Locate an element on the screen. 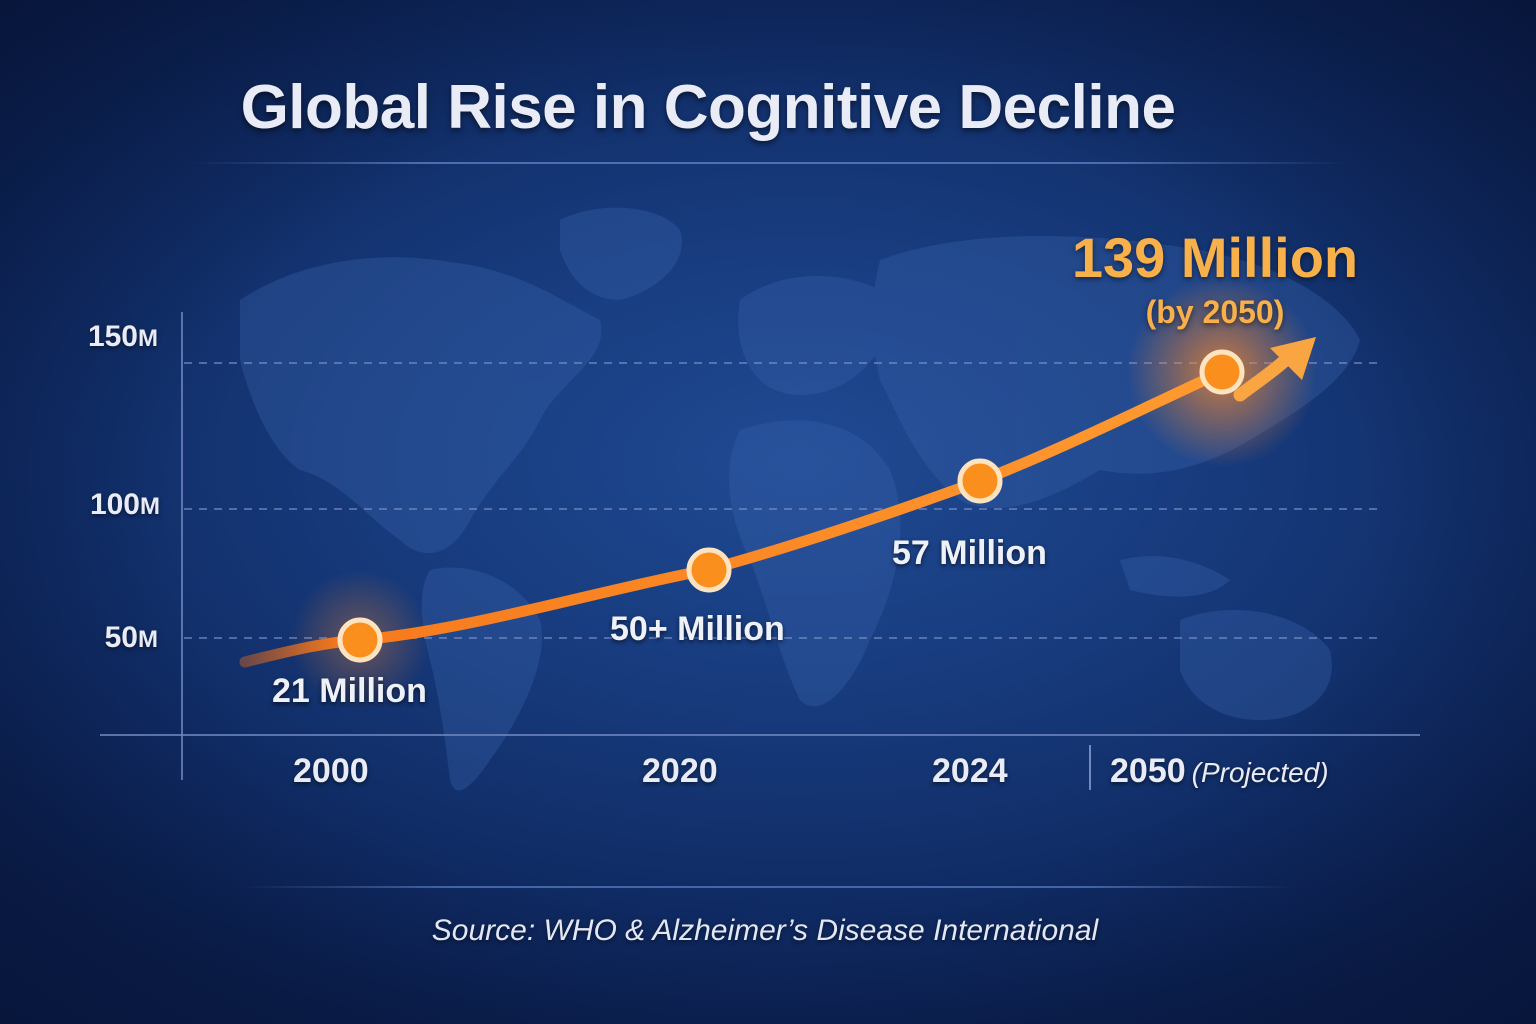 This screenshot has height=1024, width=1536. projected-note: (Projected) is located at coordinates (1260, 772).